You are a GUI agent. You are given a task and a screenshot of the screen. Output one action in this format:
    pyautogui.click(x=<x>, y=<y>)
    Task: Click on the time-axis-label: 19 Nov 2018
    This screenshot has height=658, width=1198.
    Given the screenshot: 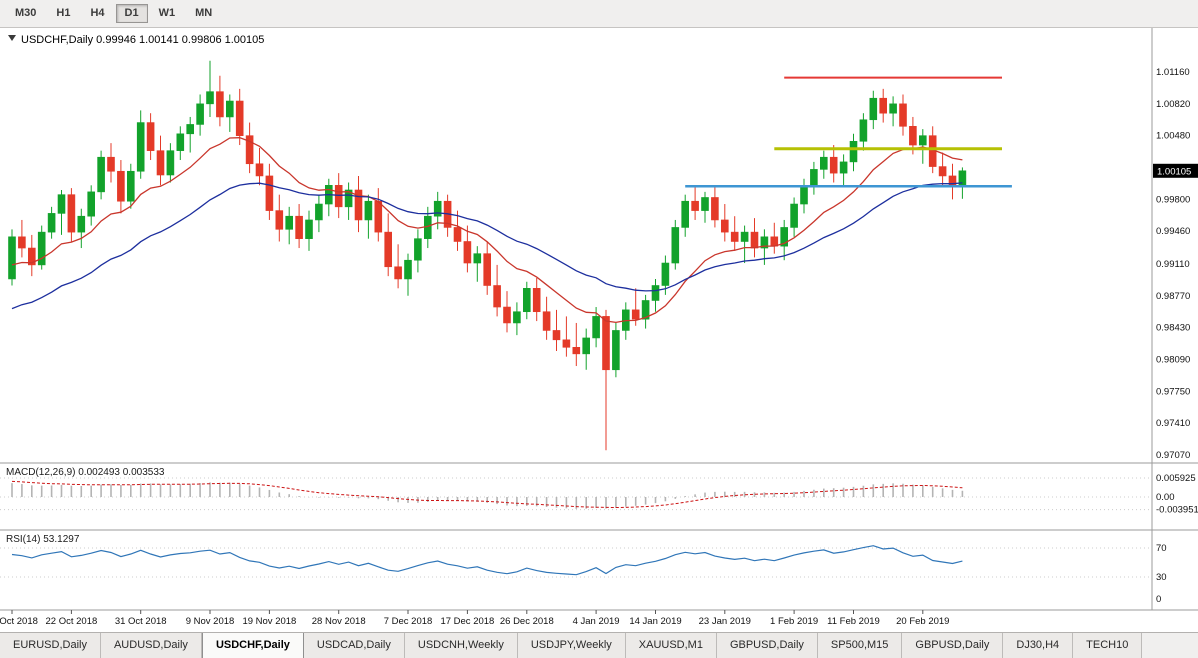 What is the action you would take?
    pyautogui.click(x=269, y=621)
    